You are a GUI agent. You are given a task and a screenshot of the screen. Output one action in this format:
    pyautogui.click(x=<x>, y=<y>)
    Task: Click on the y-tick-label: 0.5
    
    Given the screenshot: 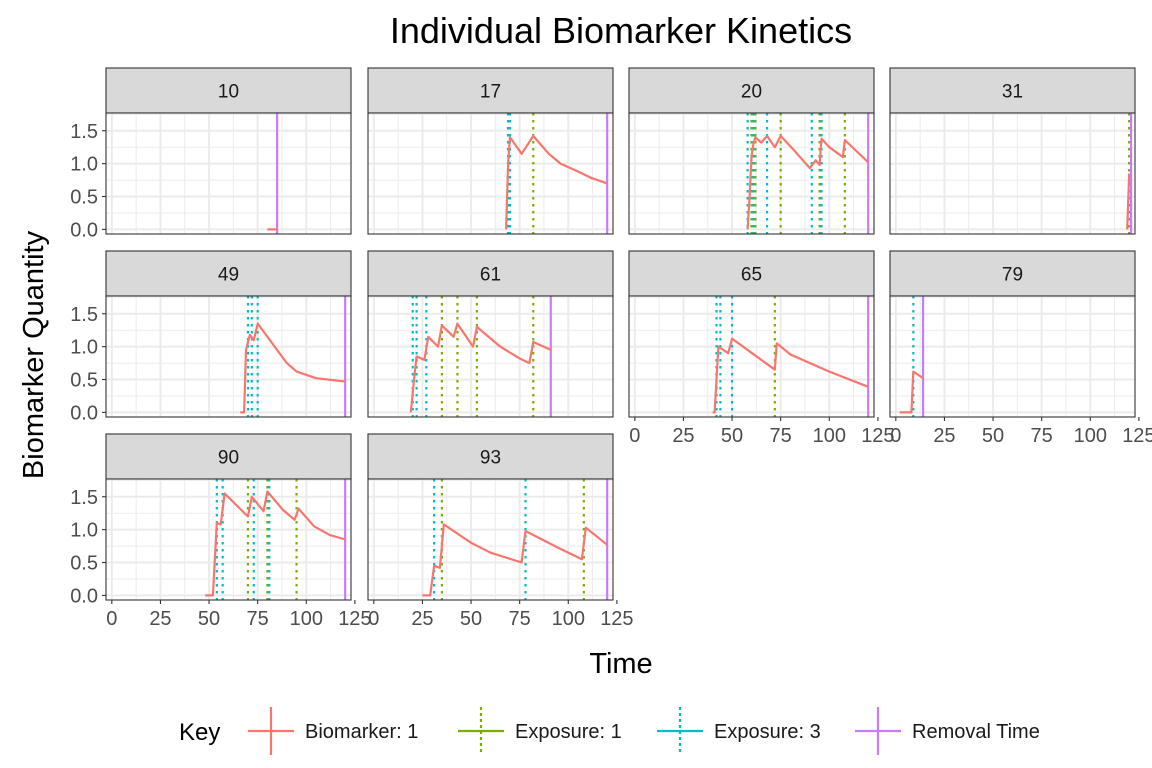 What is the action you would take?
    pyautogui.click(x=84, y=564)
    